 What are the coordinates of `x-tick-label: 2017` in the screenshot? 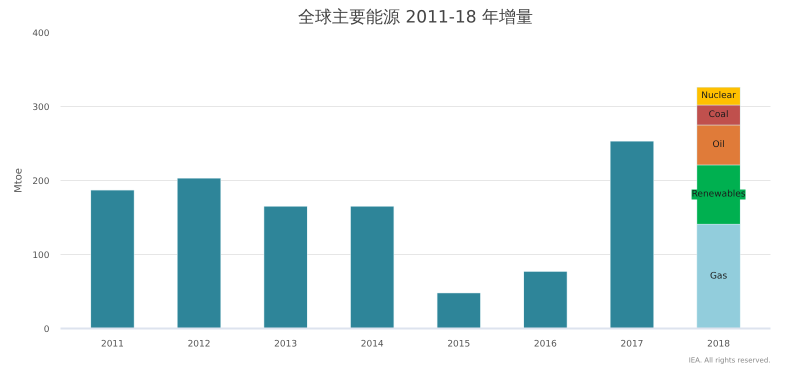 It's located at (632, 345).